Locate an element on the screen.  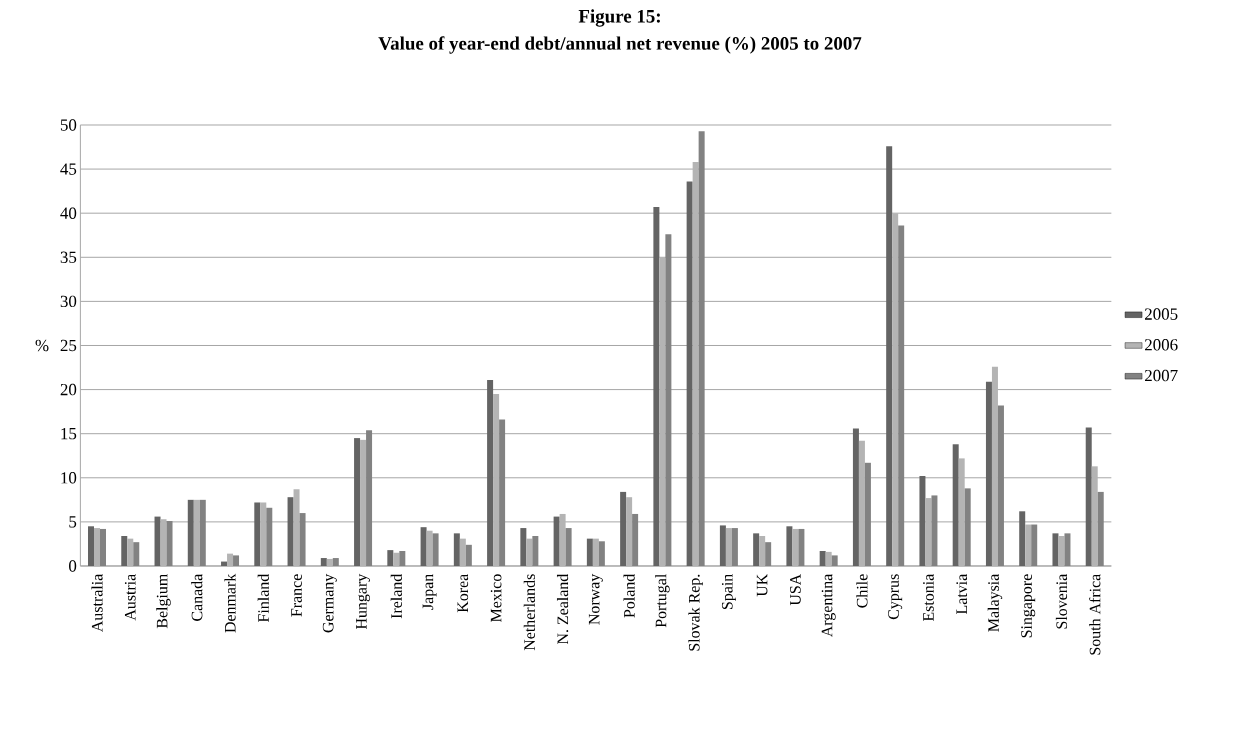
y-tick-label: 40 is located at coordinates (68, 213).